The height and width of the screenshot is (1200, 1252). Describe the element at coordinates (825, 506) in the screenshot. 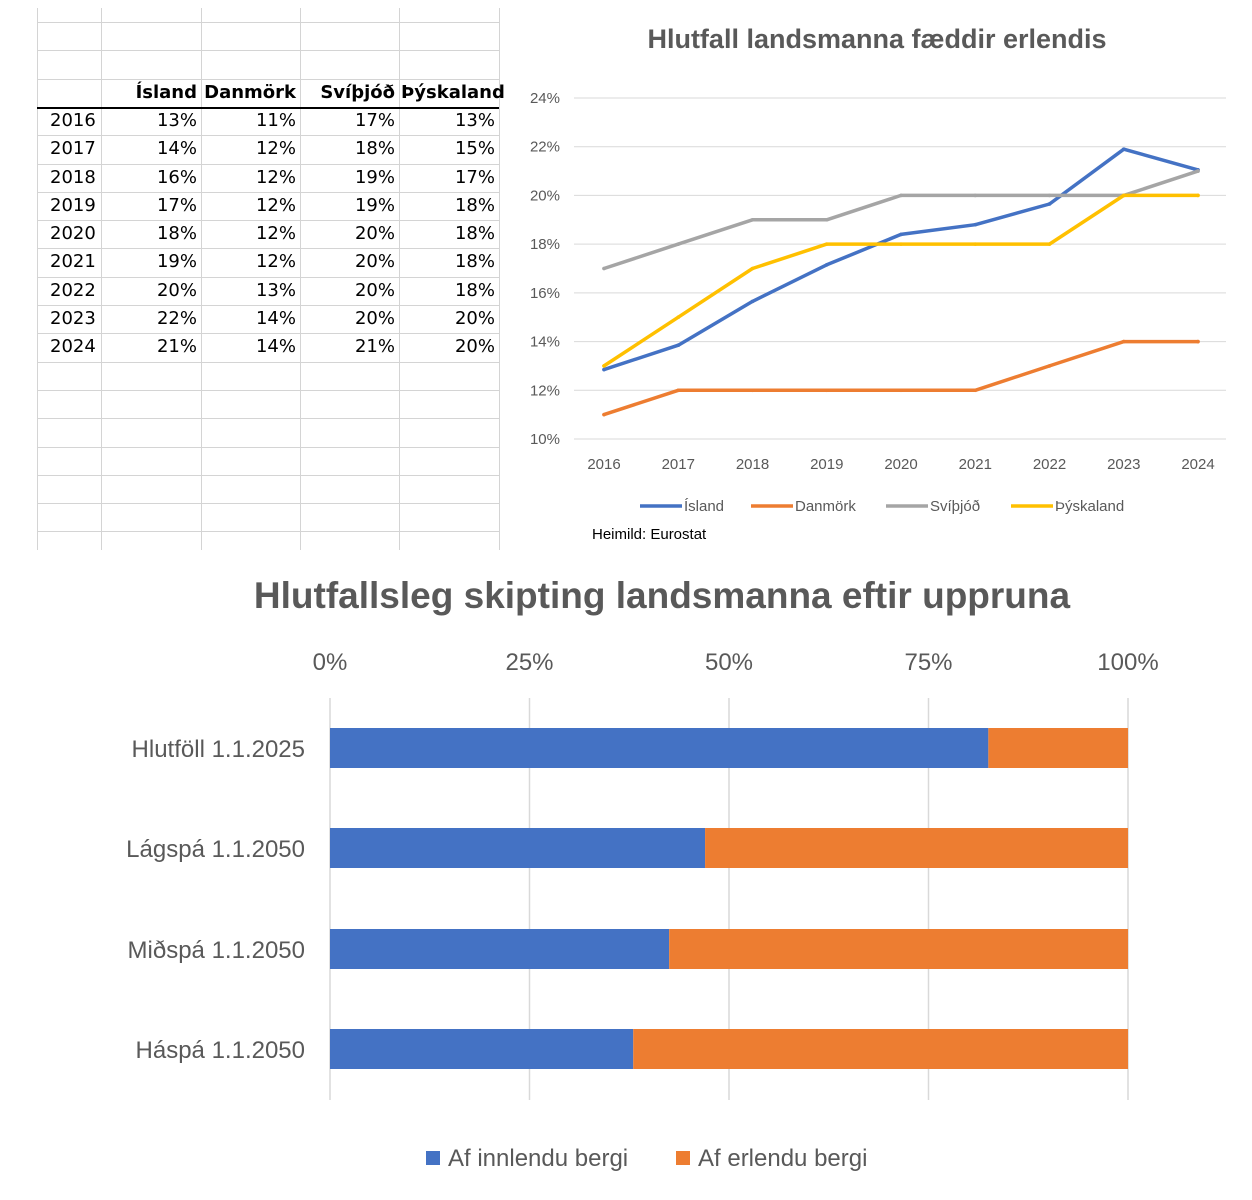

I see `legend-label: Danmörk` at that location.